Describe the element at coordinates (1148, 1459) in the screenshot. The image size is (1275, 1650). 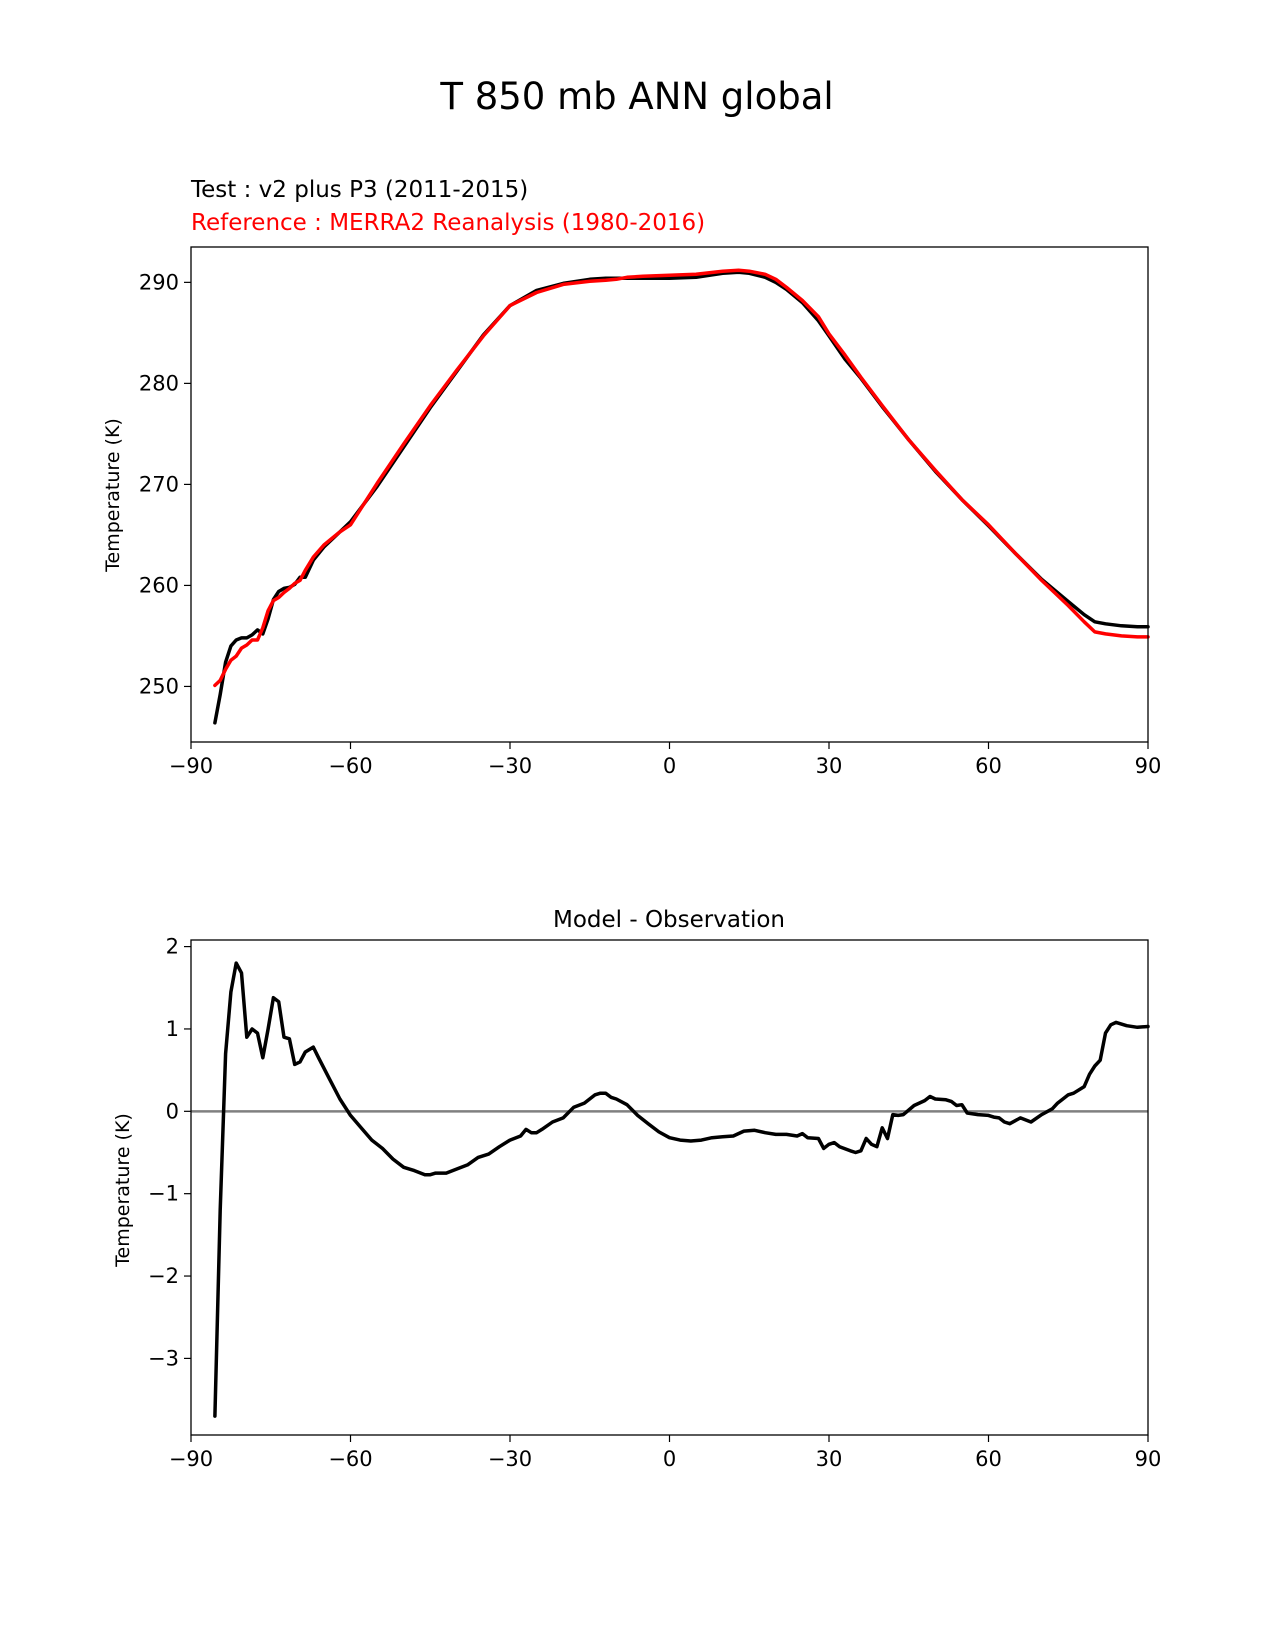
I see `bottom-x-tick-label: 90` at that location.